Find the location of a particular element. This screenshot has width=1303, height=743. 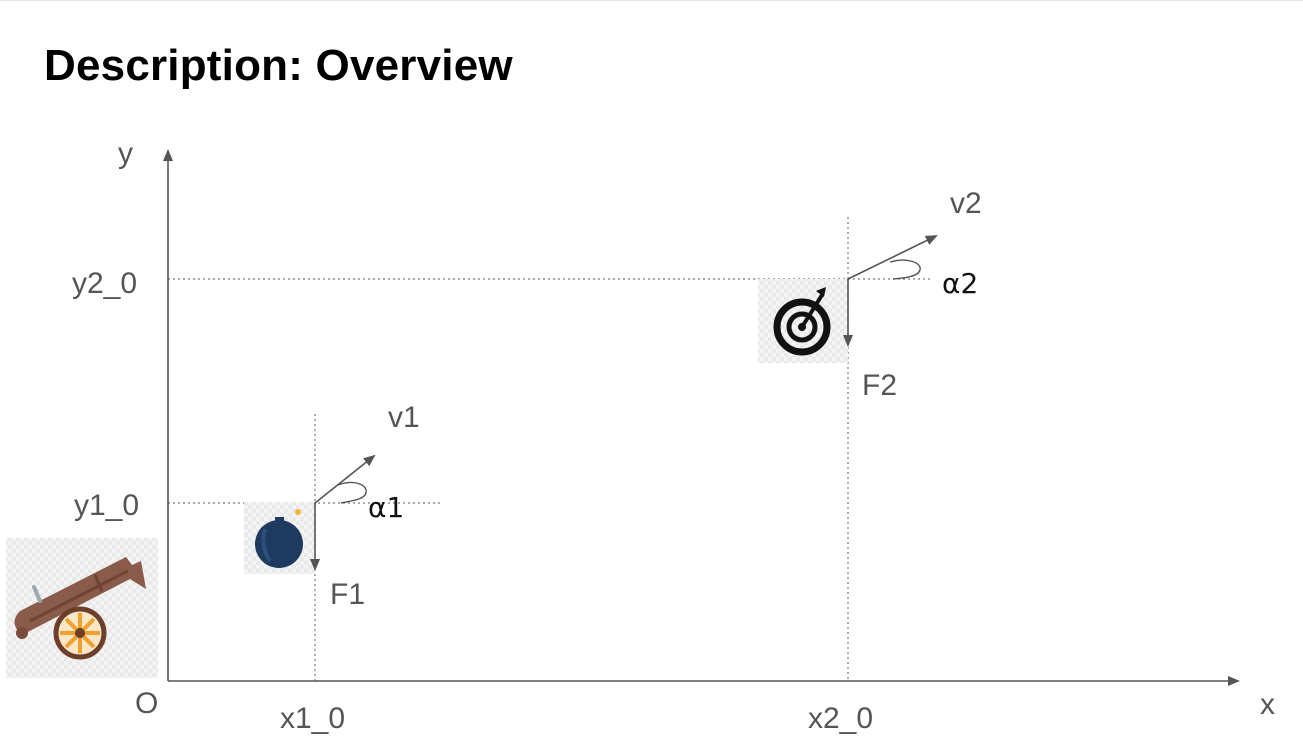

slide-title: Description: Overview is located at coordinates (278, 65).